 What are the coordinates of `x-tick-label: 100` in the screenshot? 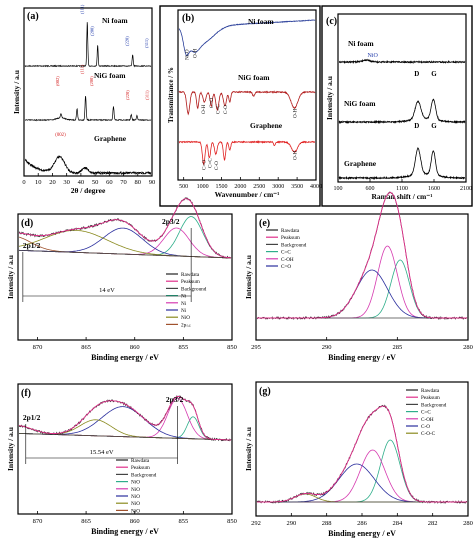 It's located at (338, 189).